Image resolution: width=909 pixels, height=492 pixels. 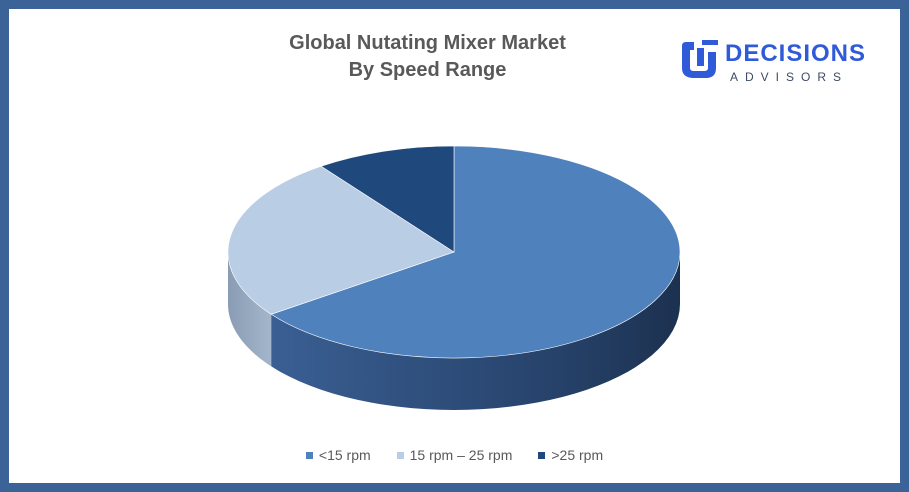 What do you see at coordinates (387, 199) in the screenshot?
I see `pie-slice-25-rpm` at bounding box center [387, 199].